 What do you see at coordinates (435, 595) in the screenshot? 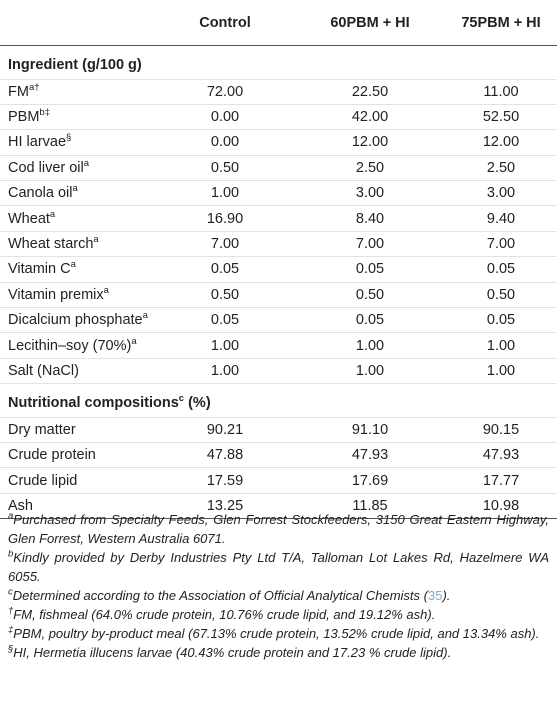
I see `reference-link: 35` at bounding box center [435, 595].